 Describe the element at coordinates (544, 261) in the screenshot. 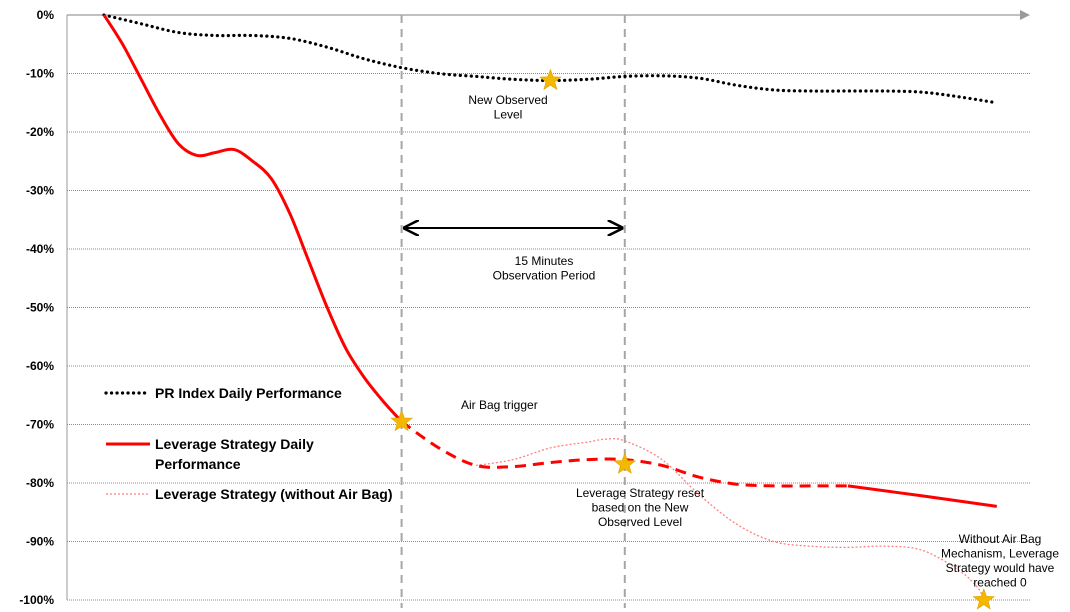

I see `annotation-line: 15 Minutes` at that location.